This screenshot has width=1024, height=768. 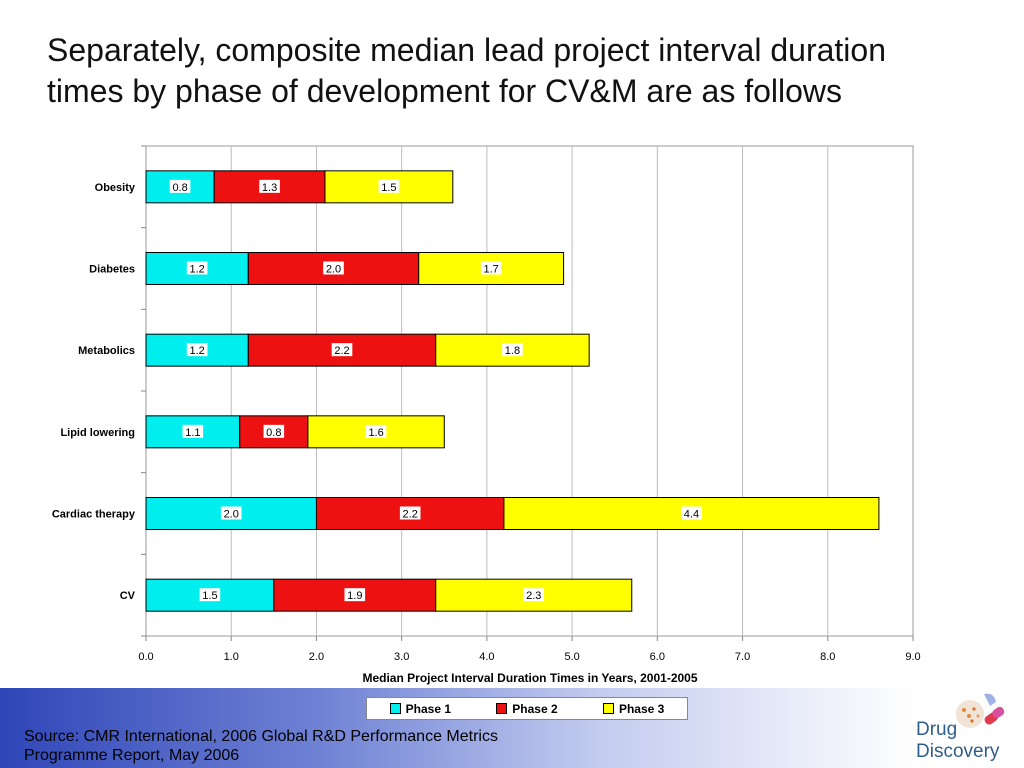 What do you see at coordinates (94, 515) in the screenshot?
I see `y-category-label: Cardiac therapy` at bounding box center [94, 515].